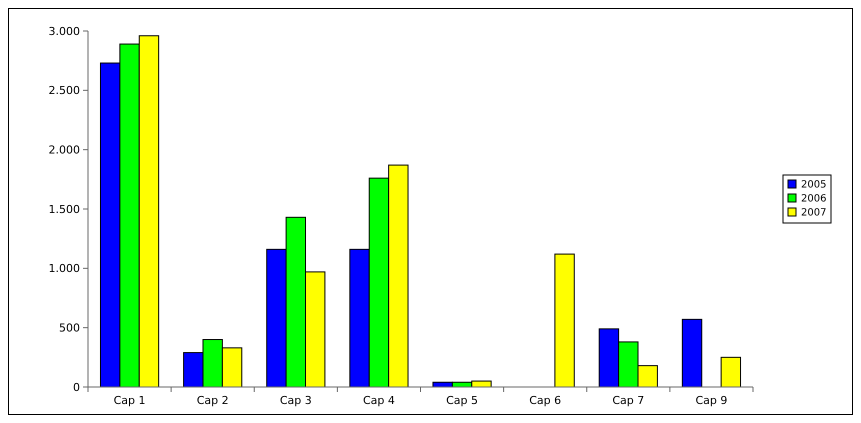 The width and height of the screenshot is (861, 423). What do you see at coordinates (813, 199) in the screenshot?
I see `legend-label: 2006` at bounding box center [813, 199].